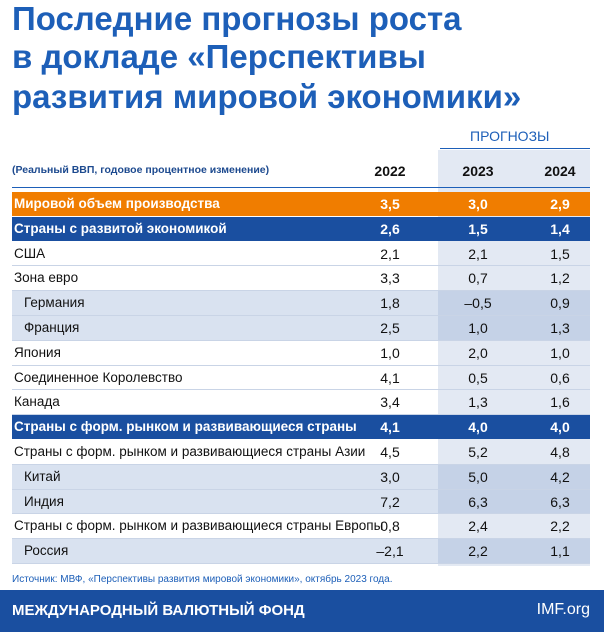 This screenshot has height=632, width=604. What do you see at coordinates (267, 96) in the screenshot?
I see `title-line: развития мировой экономики»` at bounding box center [267, 96].